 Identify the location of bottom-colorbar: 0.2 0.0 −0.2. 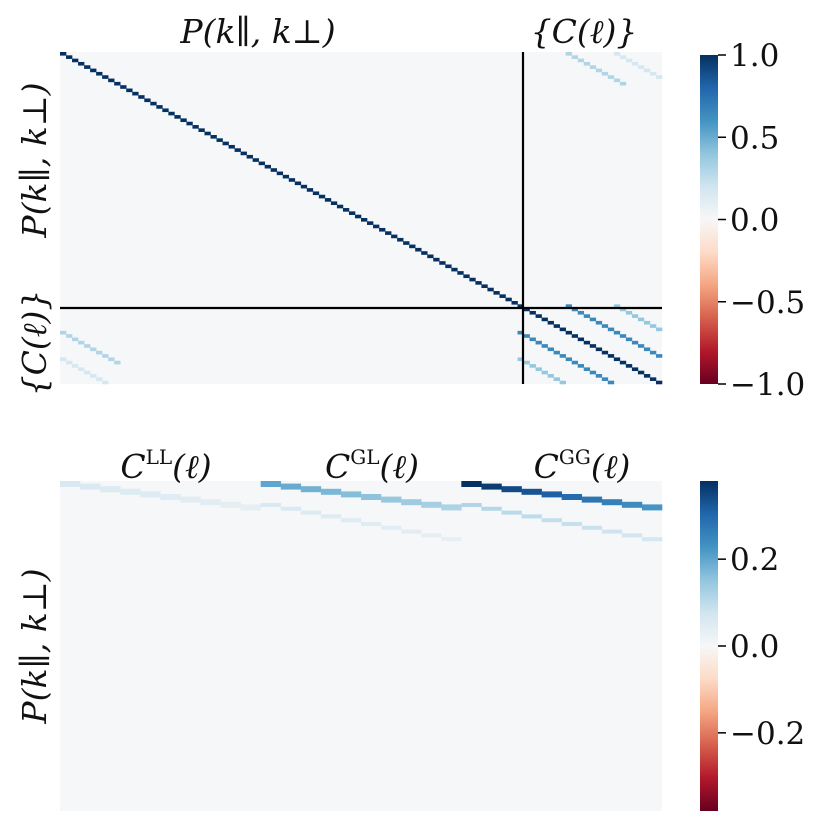
(752, 646).